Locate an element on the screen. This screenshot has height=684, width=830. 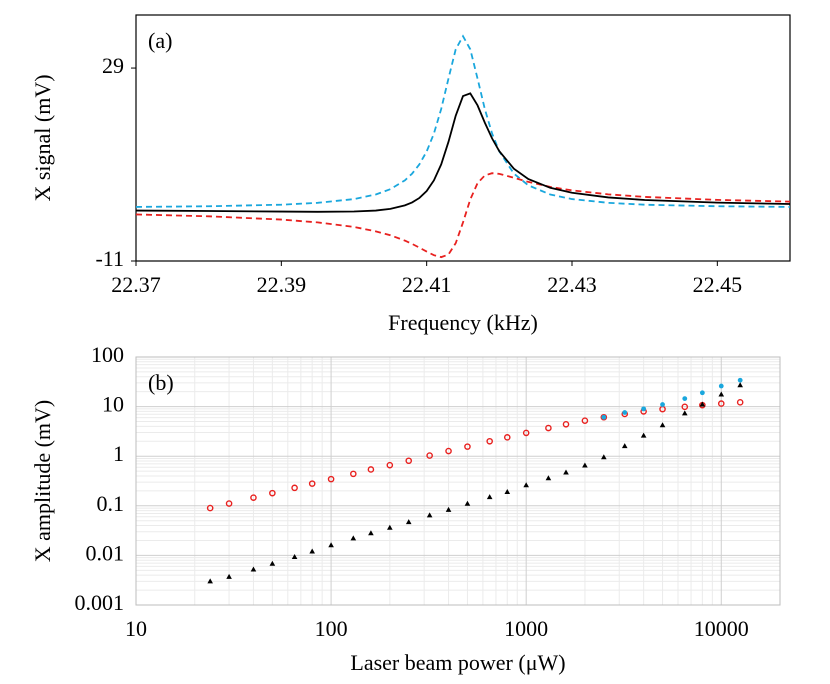
x-axis-label: Frequency (kHz) is located at coordinates (463, 322).